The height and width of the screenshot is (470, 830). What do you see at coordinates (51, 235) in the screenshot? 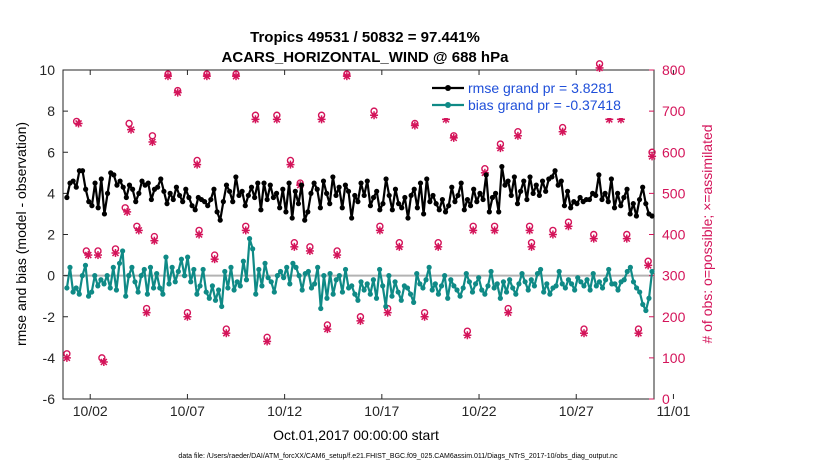
I see `y-left-tick-label: 2` at bounding box center [51, 235].